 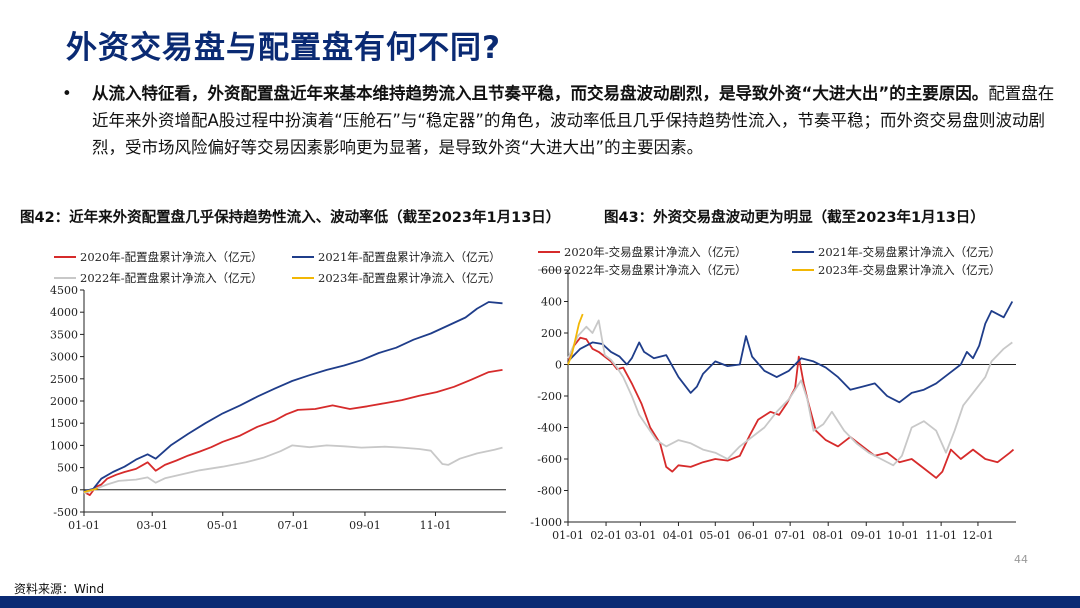 What do you see at coordinates (790, 535) in the screenshot?
I see `chart43-x-tick-label: 07-01` at bounding box center [790, 535].